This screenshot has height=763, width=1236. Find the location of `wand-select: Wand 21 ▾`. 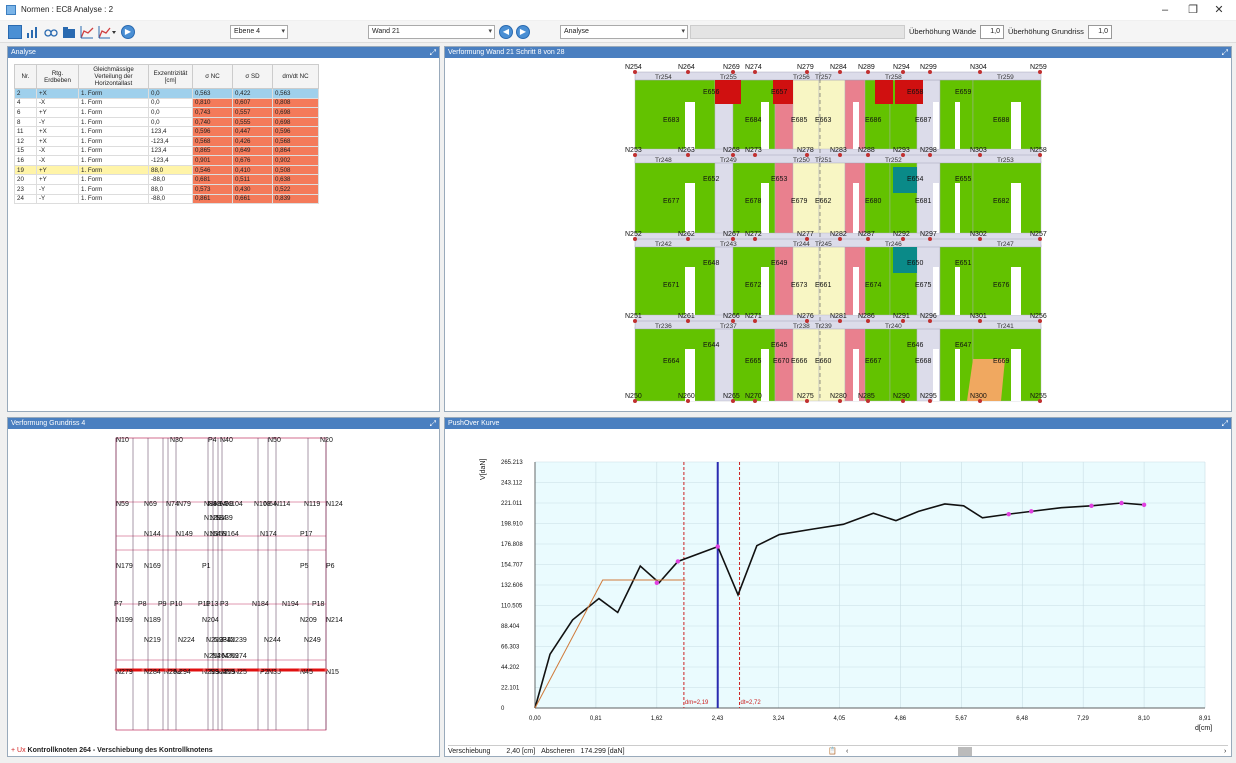

wand-select: Wand 21 ▾ is located at coordinates (431, 32).